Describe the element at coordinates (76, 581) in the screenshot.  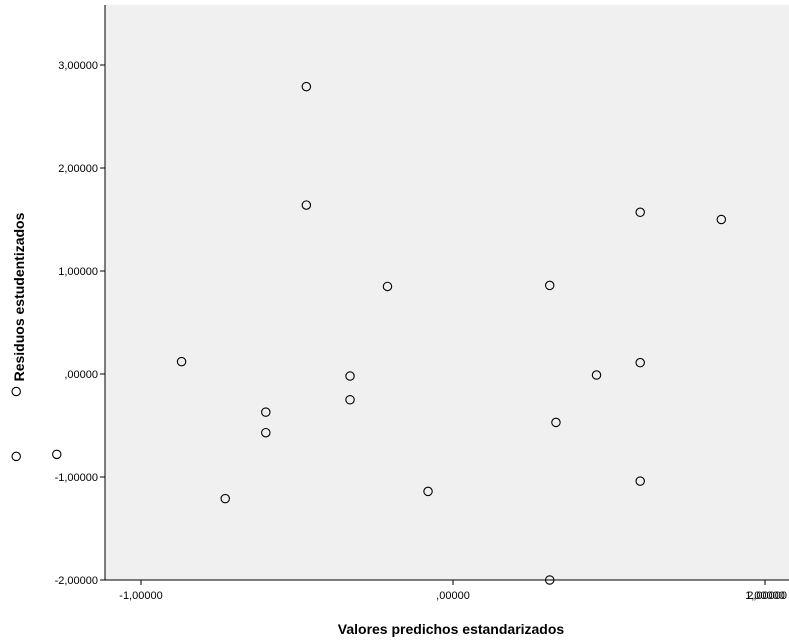
I see `y-tick-label: -2,00000` at that location.